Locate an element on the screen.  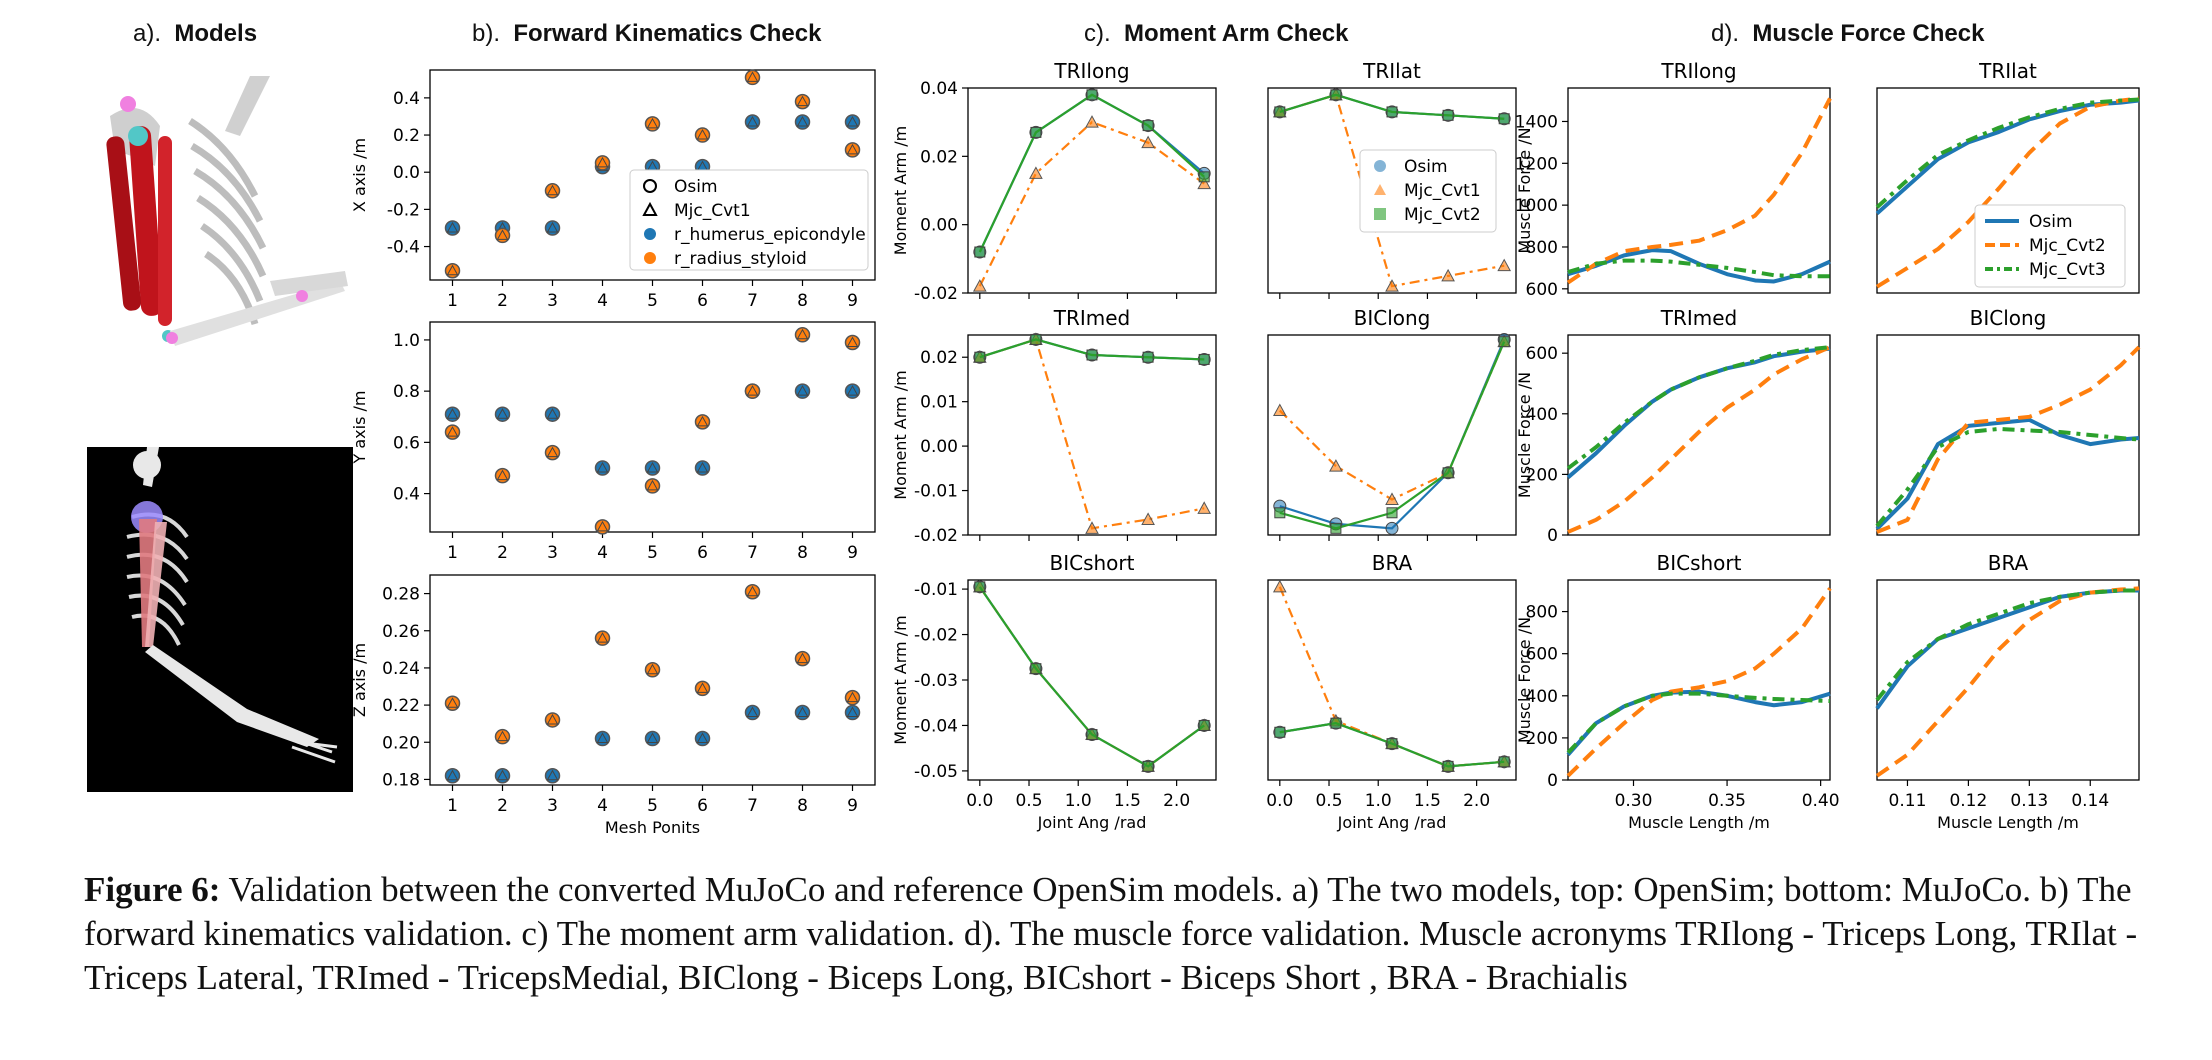
moment-plot: BRA 0.0 0.5 1.0 1.5 2.0 Joint Ang /rad is located at coordinates (1391, 691).